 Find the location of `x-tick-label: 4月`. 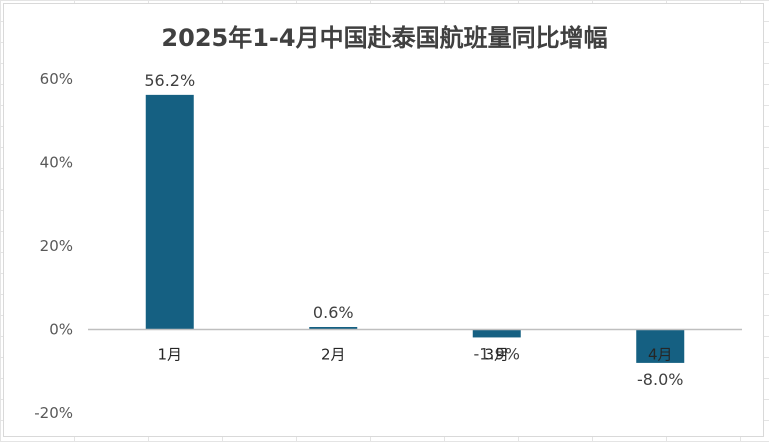

x-tick-label: 4月 is located at coordinates (660, 355).